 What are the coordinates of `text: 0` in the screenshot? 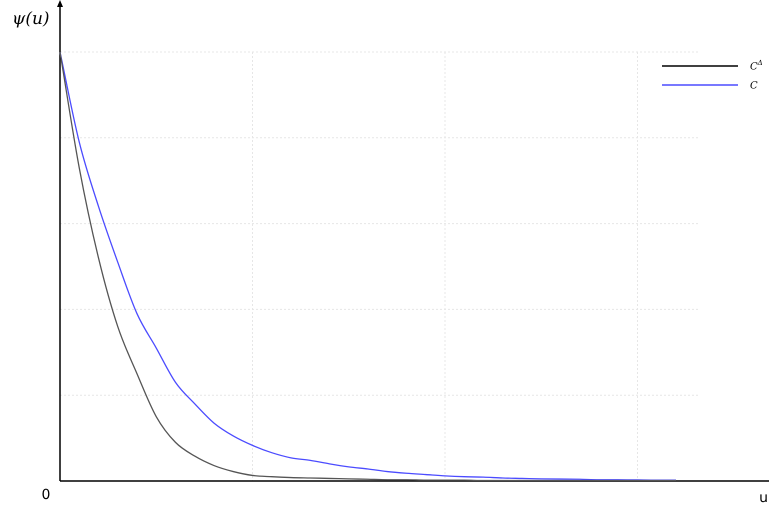 It's located at (46, 495).